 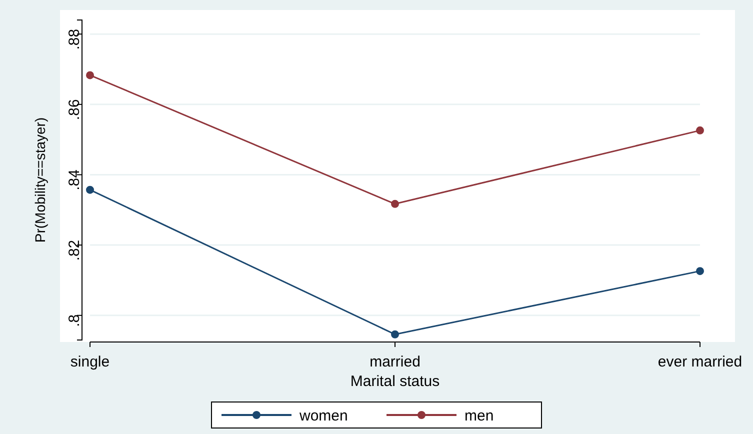 I want to click on y-tick-label: .88, so click(x=74, y=39).